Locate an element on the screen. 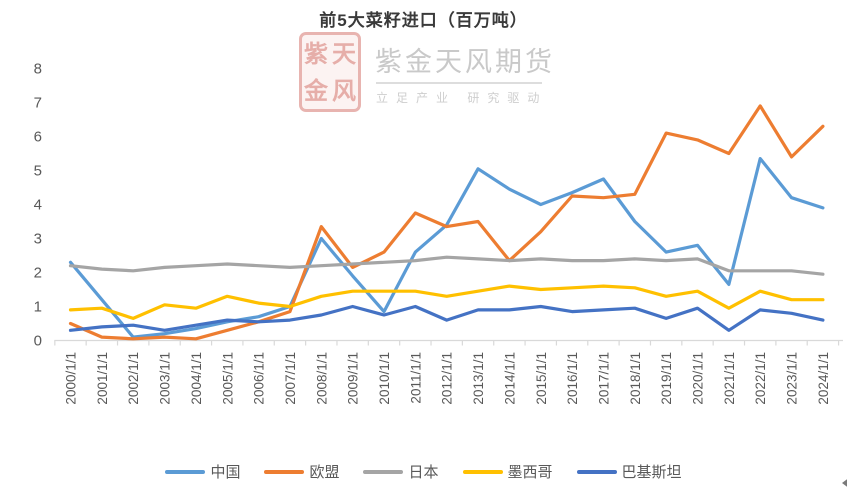 The width and height of the screenshot is (847, 498). y-axis-label: 1 is located at coordinates (38, 307).